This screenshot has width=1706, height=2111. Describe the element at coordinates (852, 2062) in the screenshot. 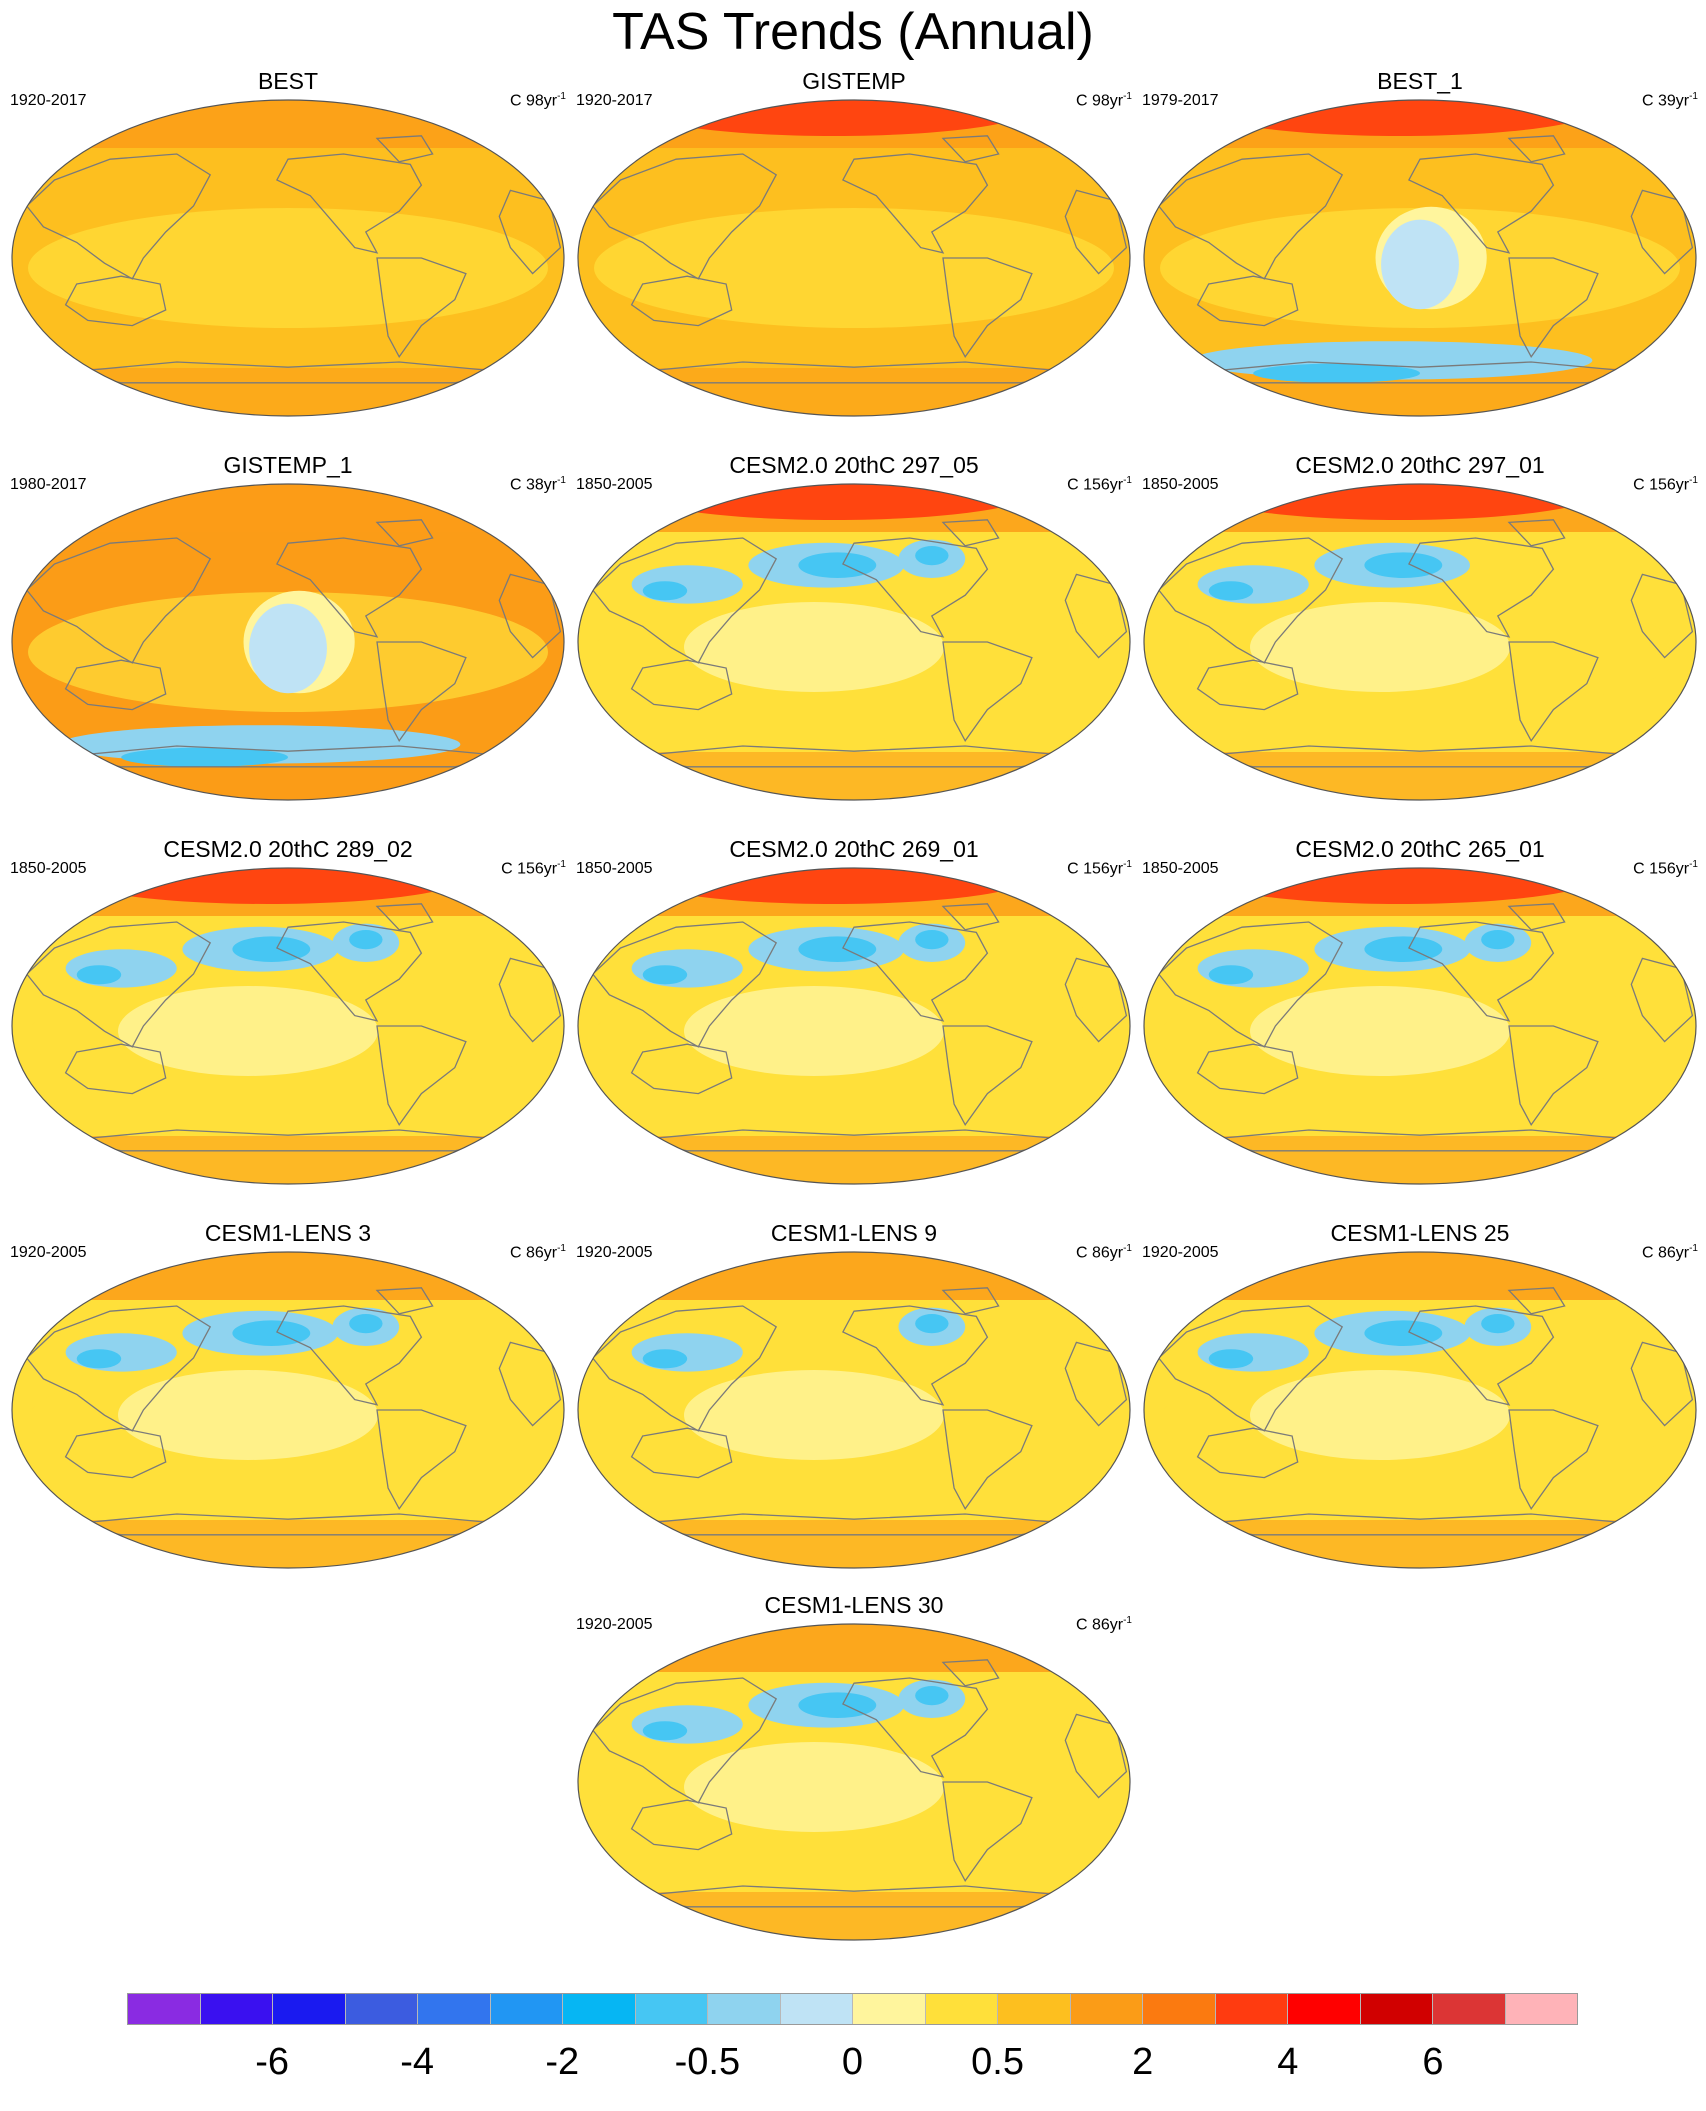

I see `colorbar-tick-label: 0` at that location.